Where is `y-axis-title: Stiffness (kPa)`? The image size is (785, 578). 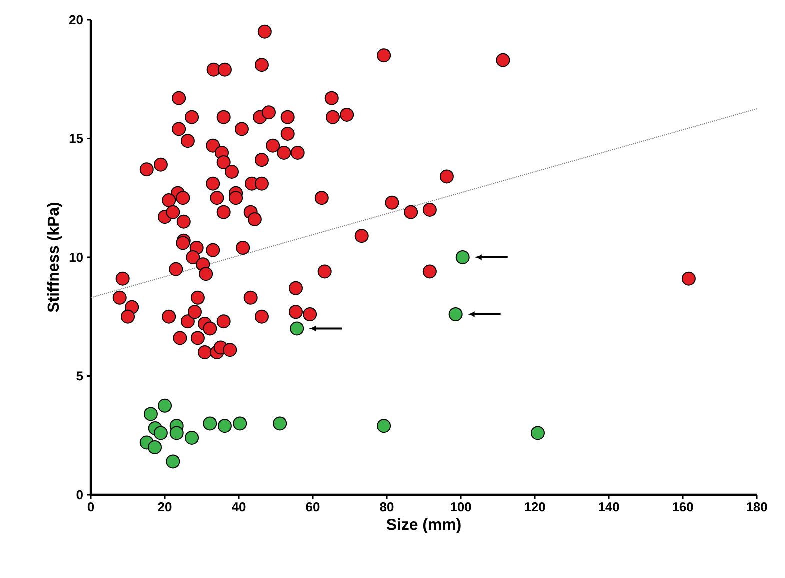 y-axis-title: Stiffness (kPa) is located at coordinates (54, 257).